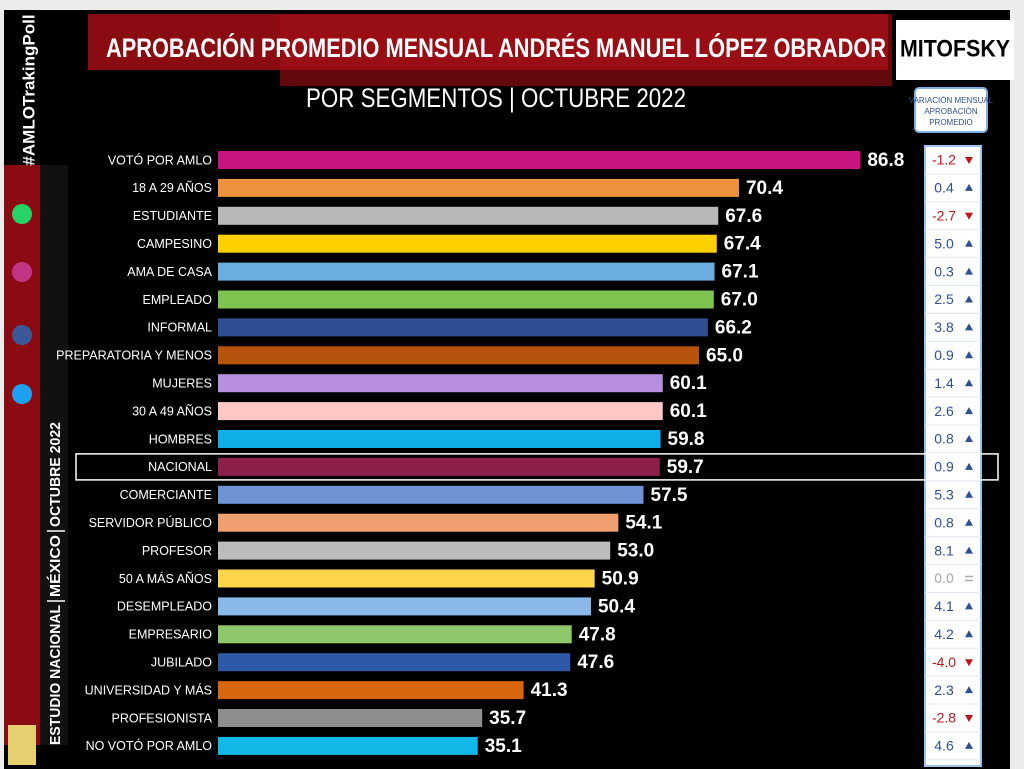  I want to click on value-label: 53.0, so click(635, 551).